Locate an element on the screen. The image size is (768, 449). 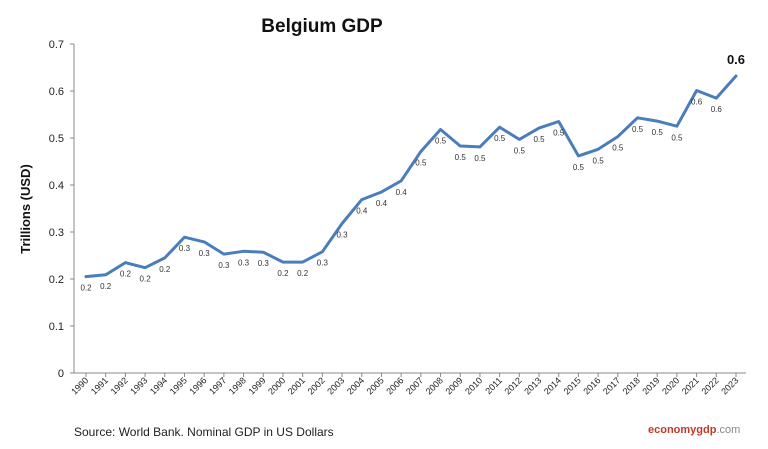
y-tick-label: 0.3 is located at coordinates (56, 233).